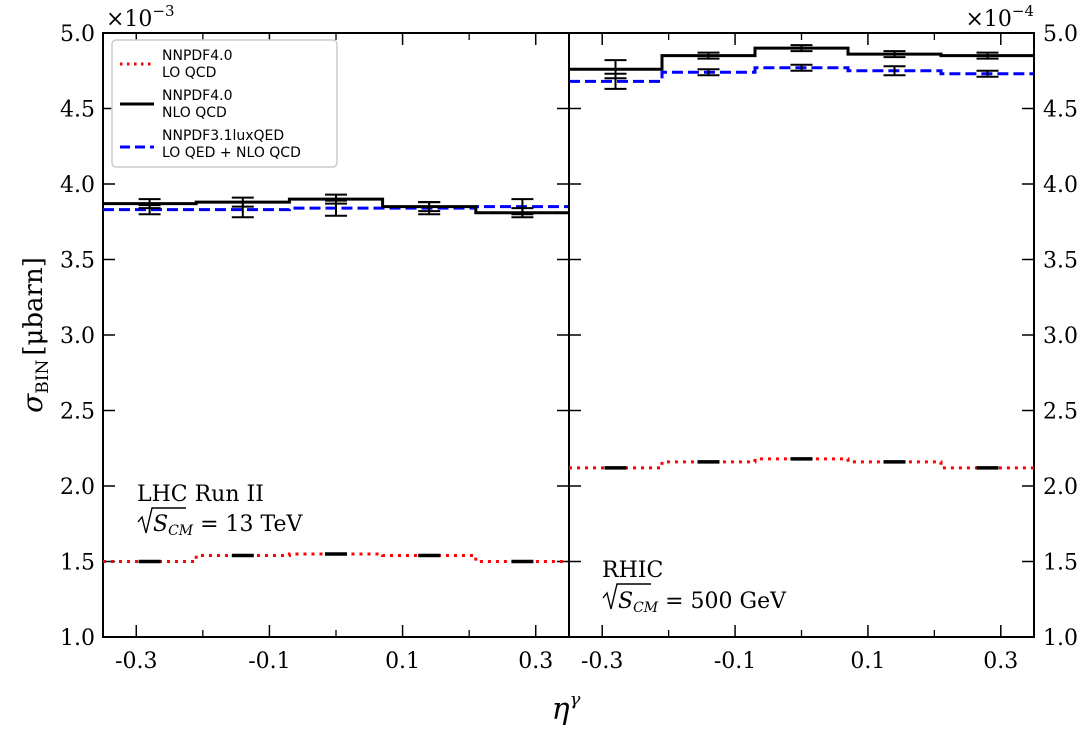 This screenshot has height=733, width=1086. What do you see at coordinates (1060, 638) in the screenshot?
I see `y-tick-label-right-0: 1.0` at bounding box center [1060, 638].